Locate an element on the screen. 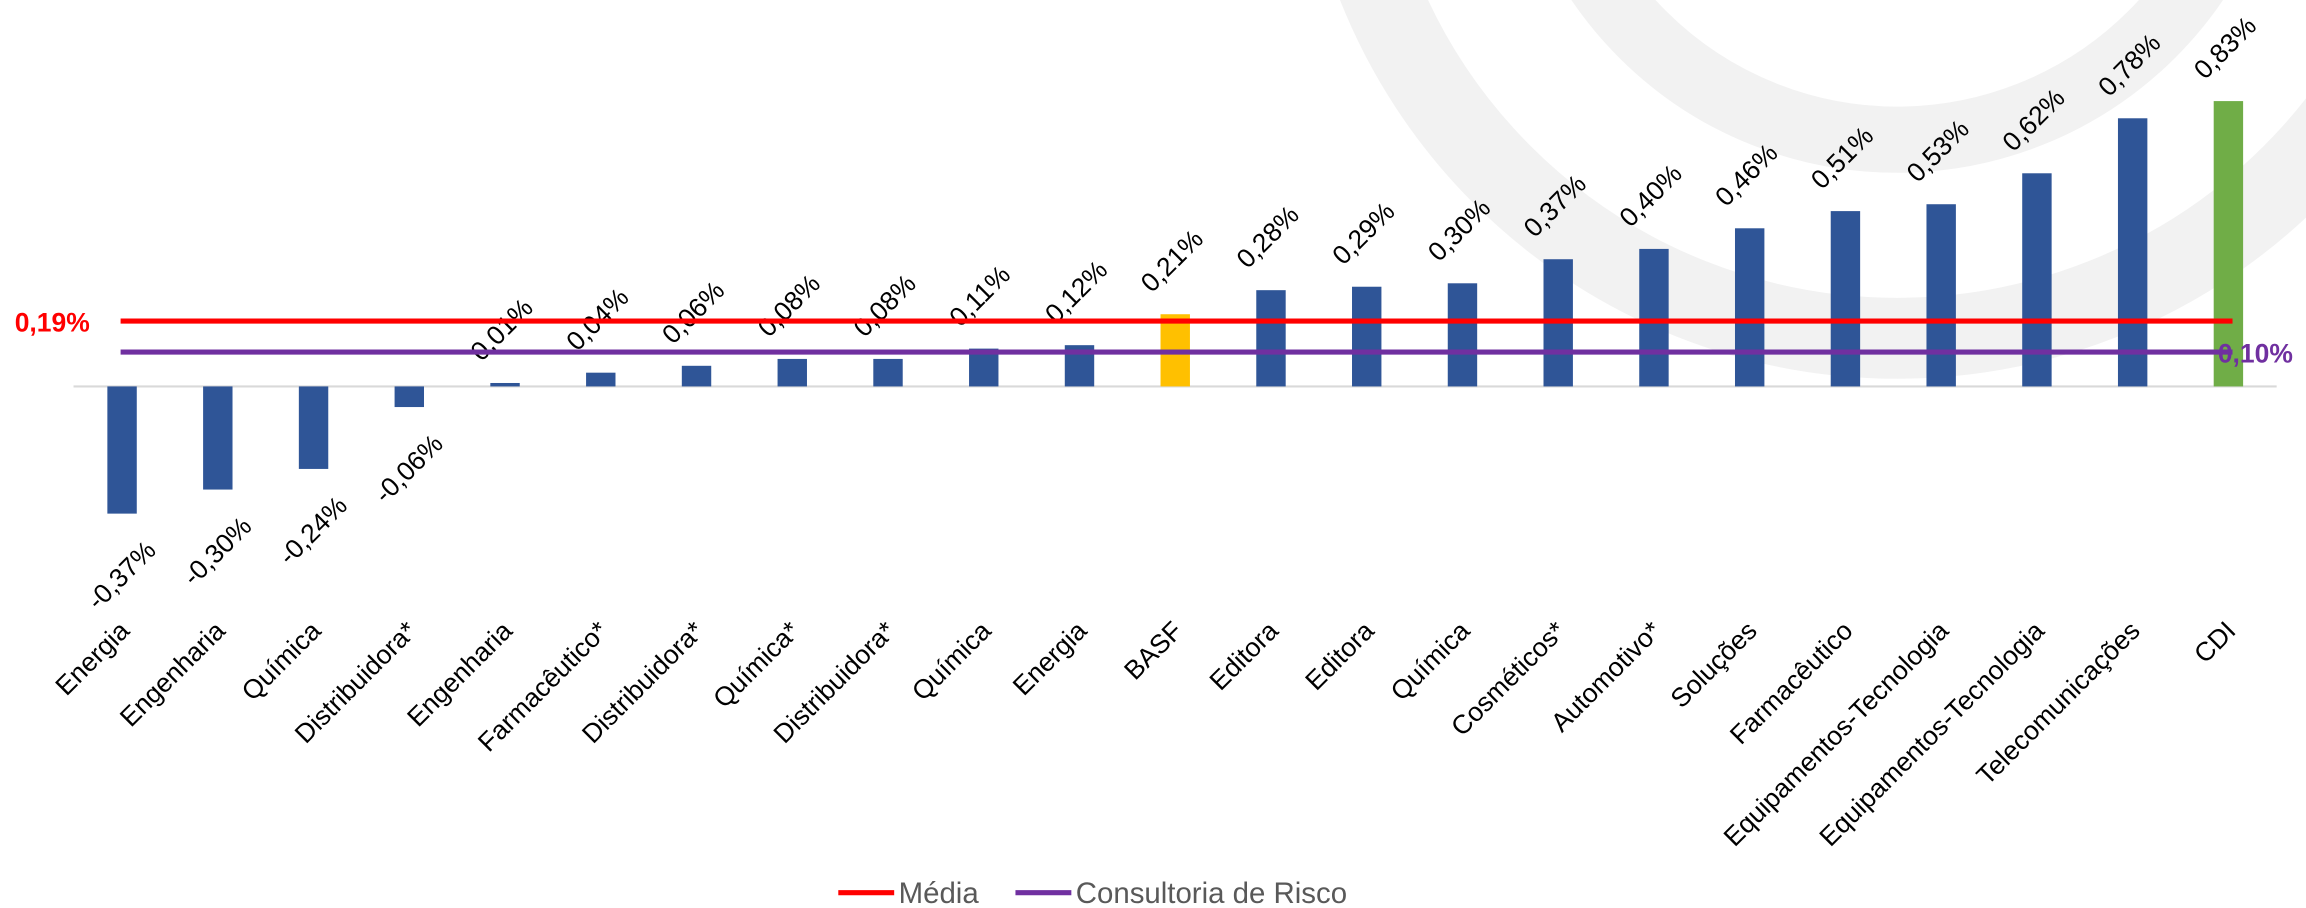 This screenshot has width=2306, height=908. decor-arc is located at coordinates (1897, 86).